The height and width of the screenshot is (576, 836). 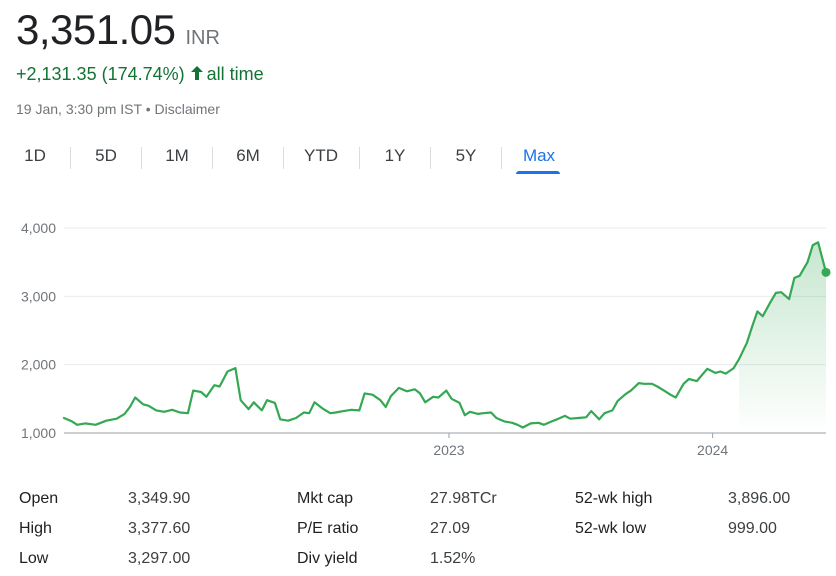 I want to click on stat-label-high: High, so click(x=35, y=528).